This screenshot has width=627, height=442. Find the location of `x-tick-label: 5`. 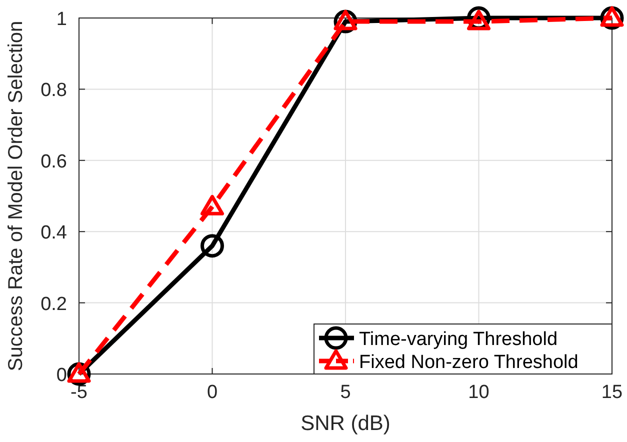

x-tick-label: 5 is located at coordinates (345, 392).